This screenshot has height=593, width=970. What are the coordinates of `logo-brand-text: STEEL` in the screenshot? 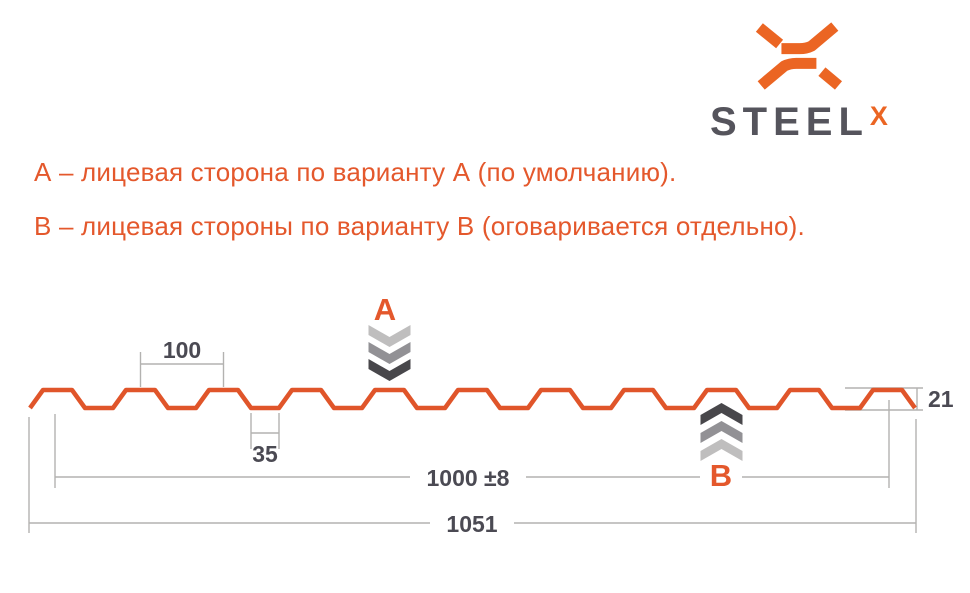 It's located at (789, 122).